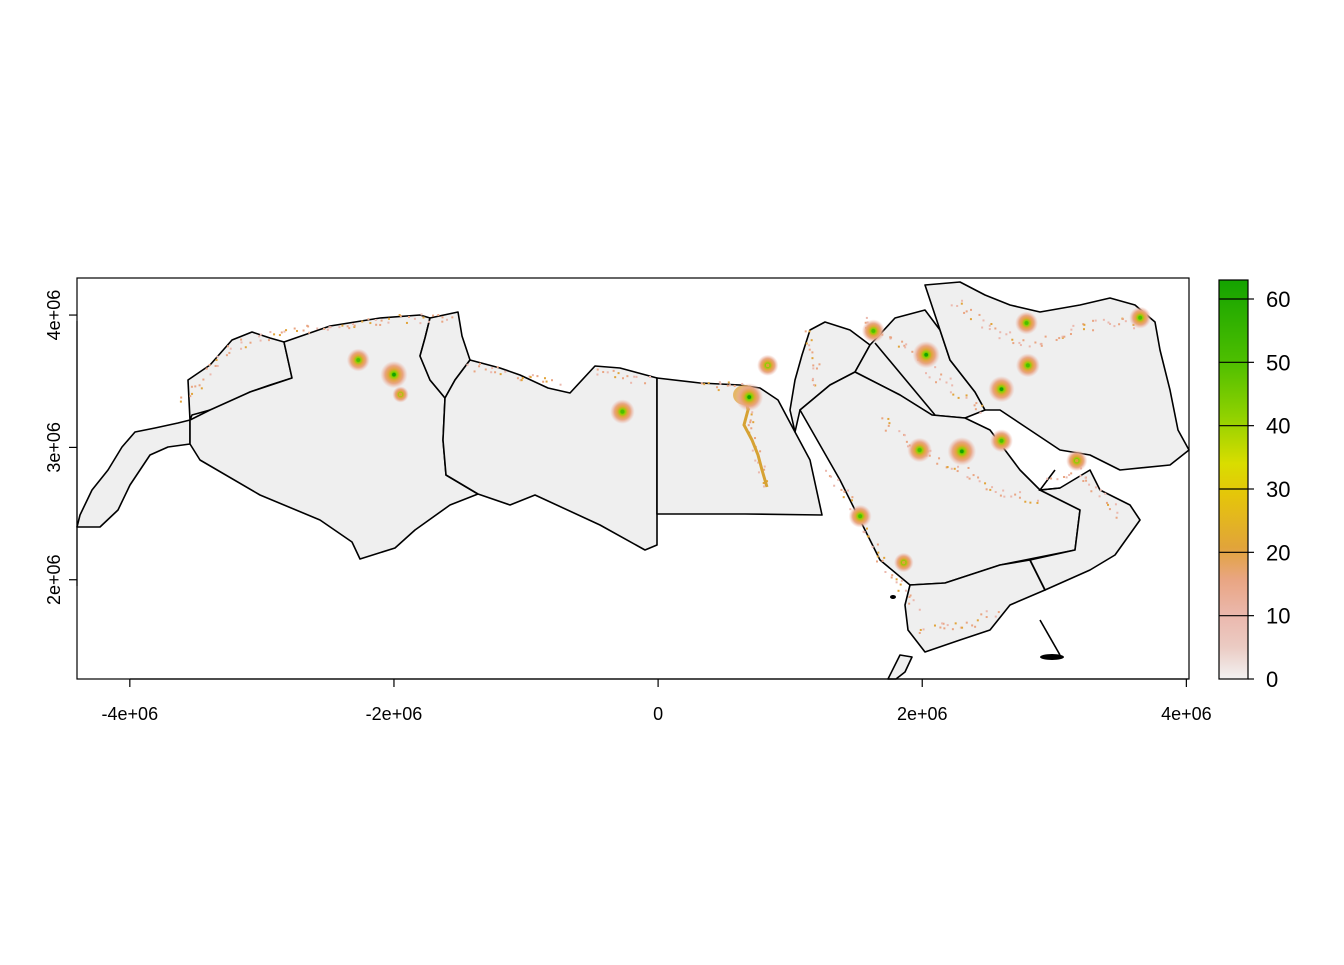 This screenshot has width=1344, height=965. Describe the element at coordinates (54, 315) in the screenshot. I see `y-tick-label: 4e+06` at that location.